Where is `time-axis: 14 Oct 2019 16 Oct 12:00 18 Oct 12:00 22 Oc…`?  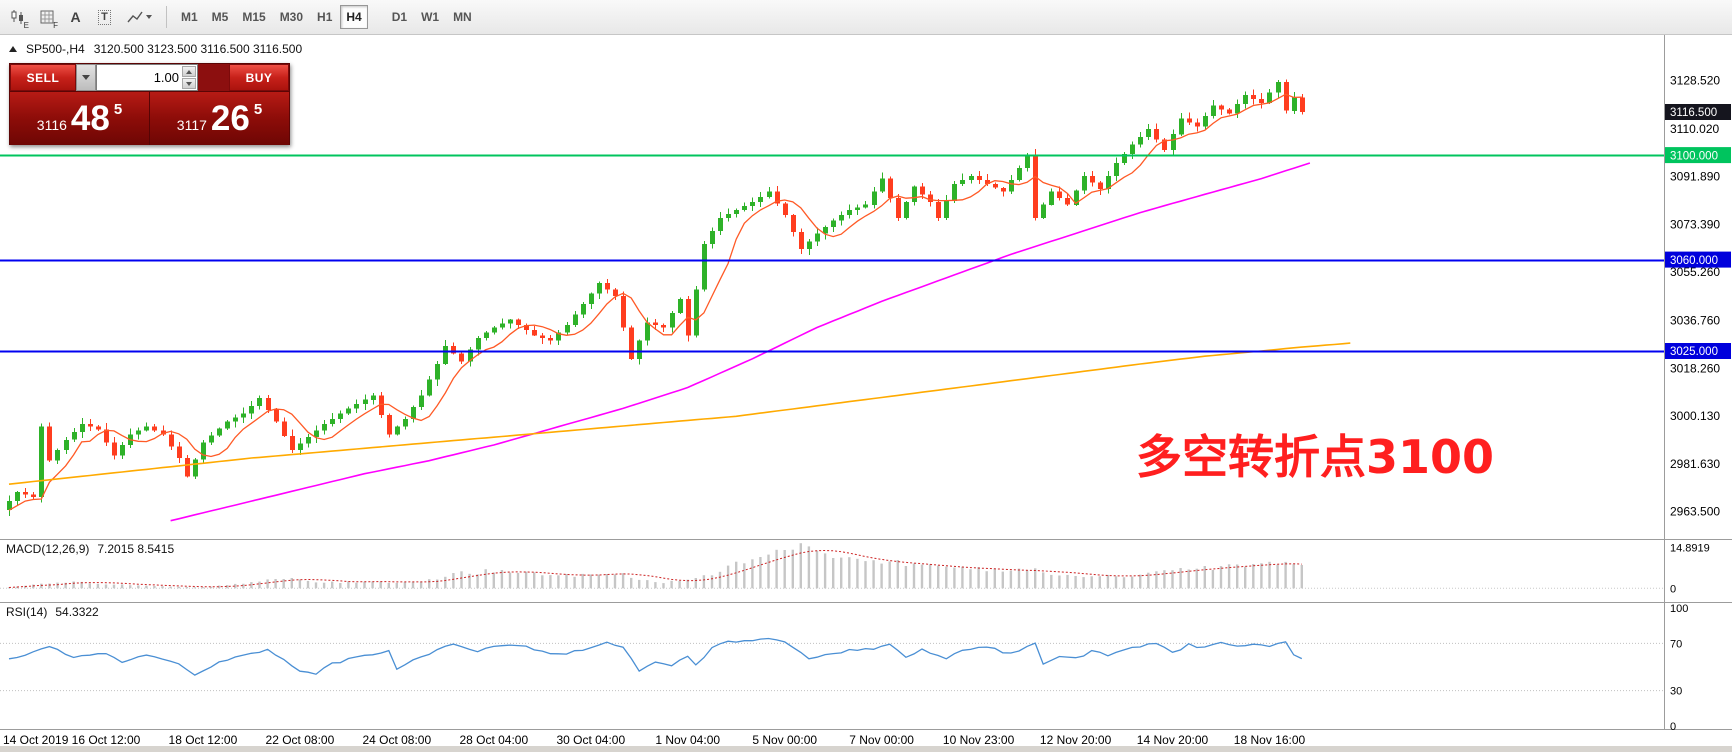 time-axis: 14 Oct 2019 16 Oct 12:00 18 Oct 12:00 22 Oc… is located at coordinates (654, 740).